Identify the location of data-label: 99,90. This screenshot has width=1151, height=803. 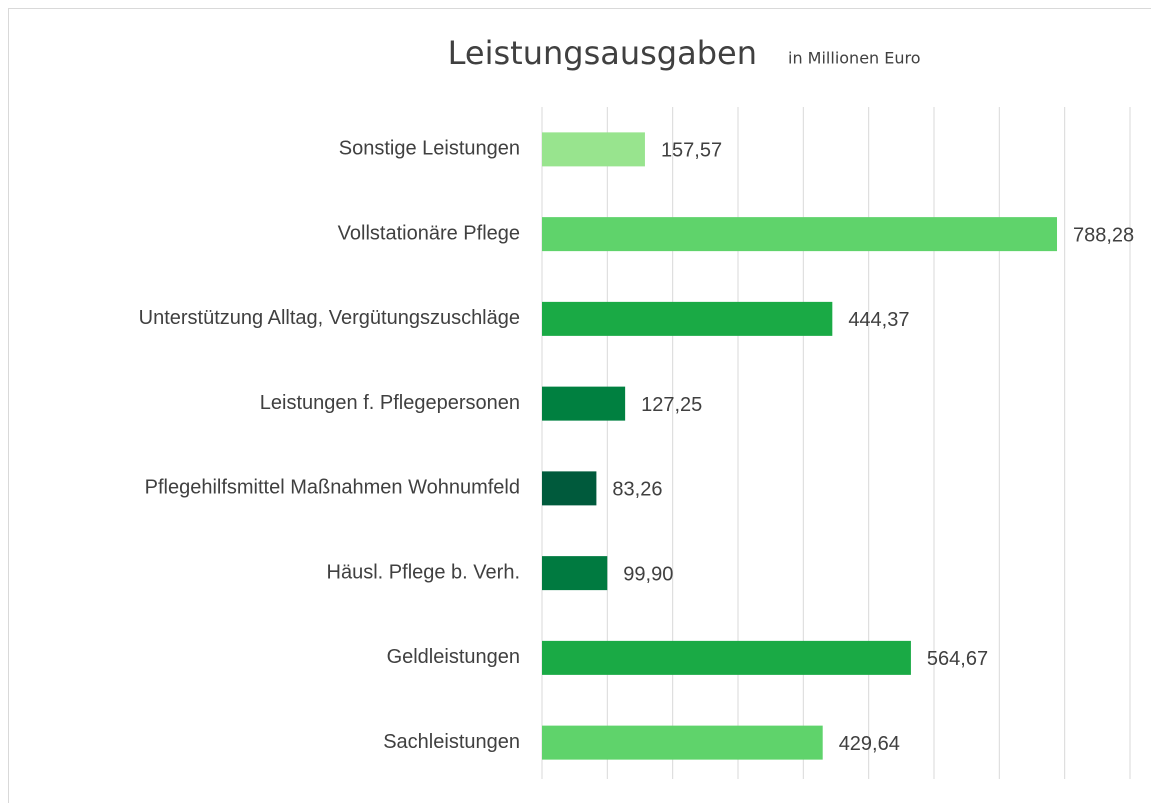
(648, 574).